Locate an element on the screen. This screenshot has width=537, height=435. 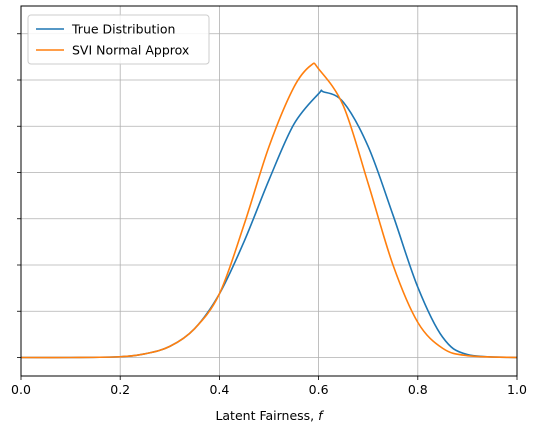
x-tick-label-0: 0.0 is located at coordinates (21, 389).